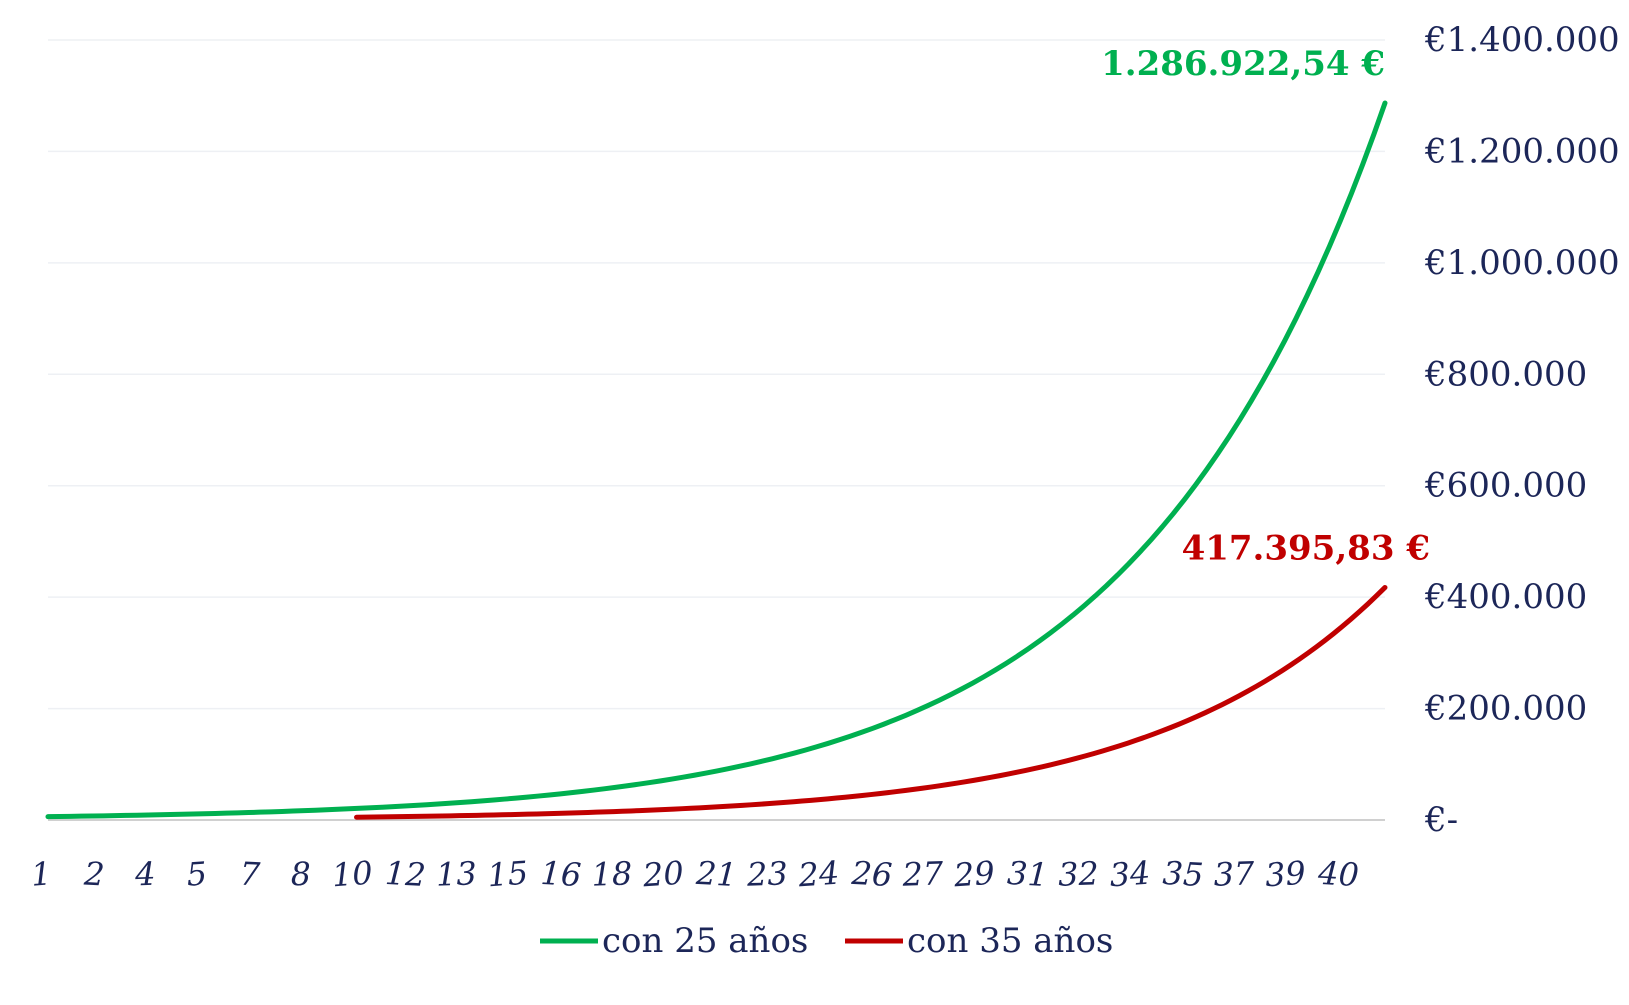  I want to click on x-tick-label: 40, so click(1338, 874).